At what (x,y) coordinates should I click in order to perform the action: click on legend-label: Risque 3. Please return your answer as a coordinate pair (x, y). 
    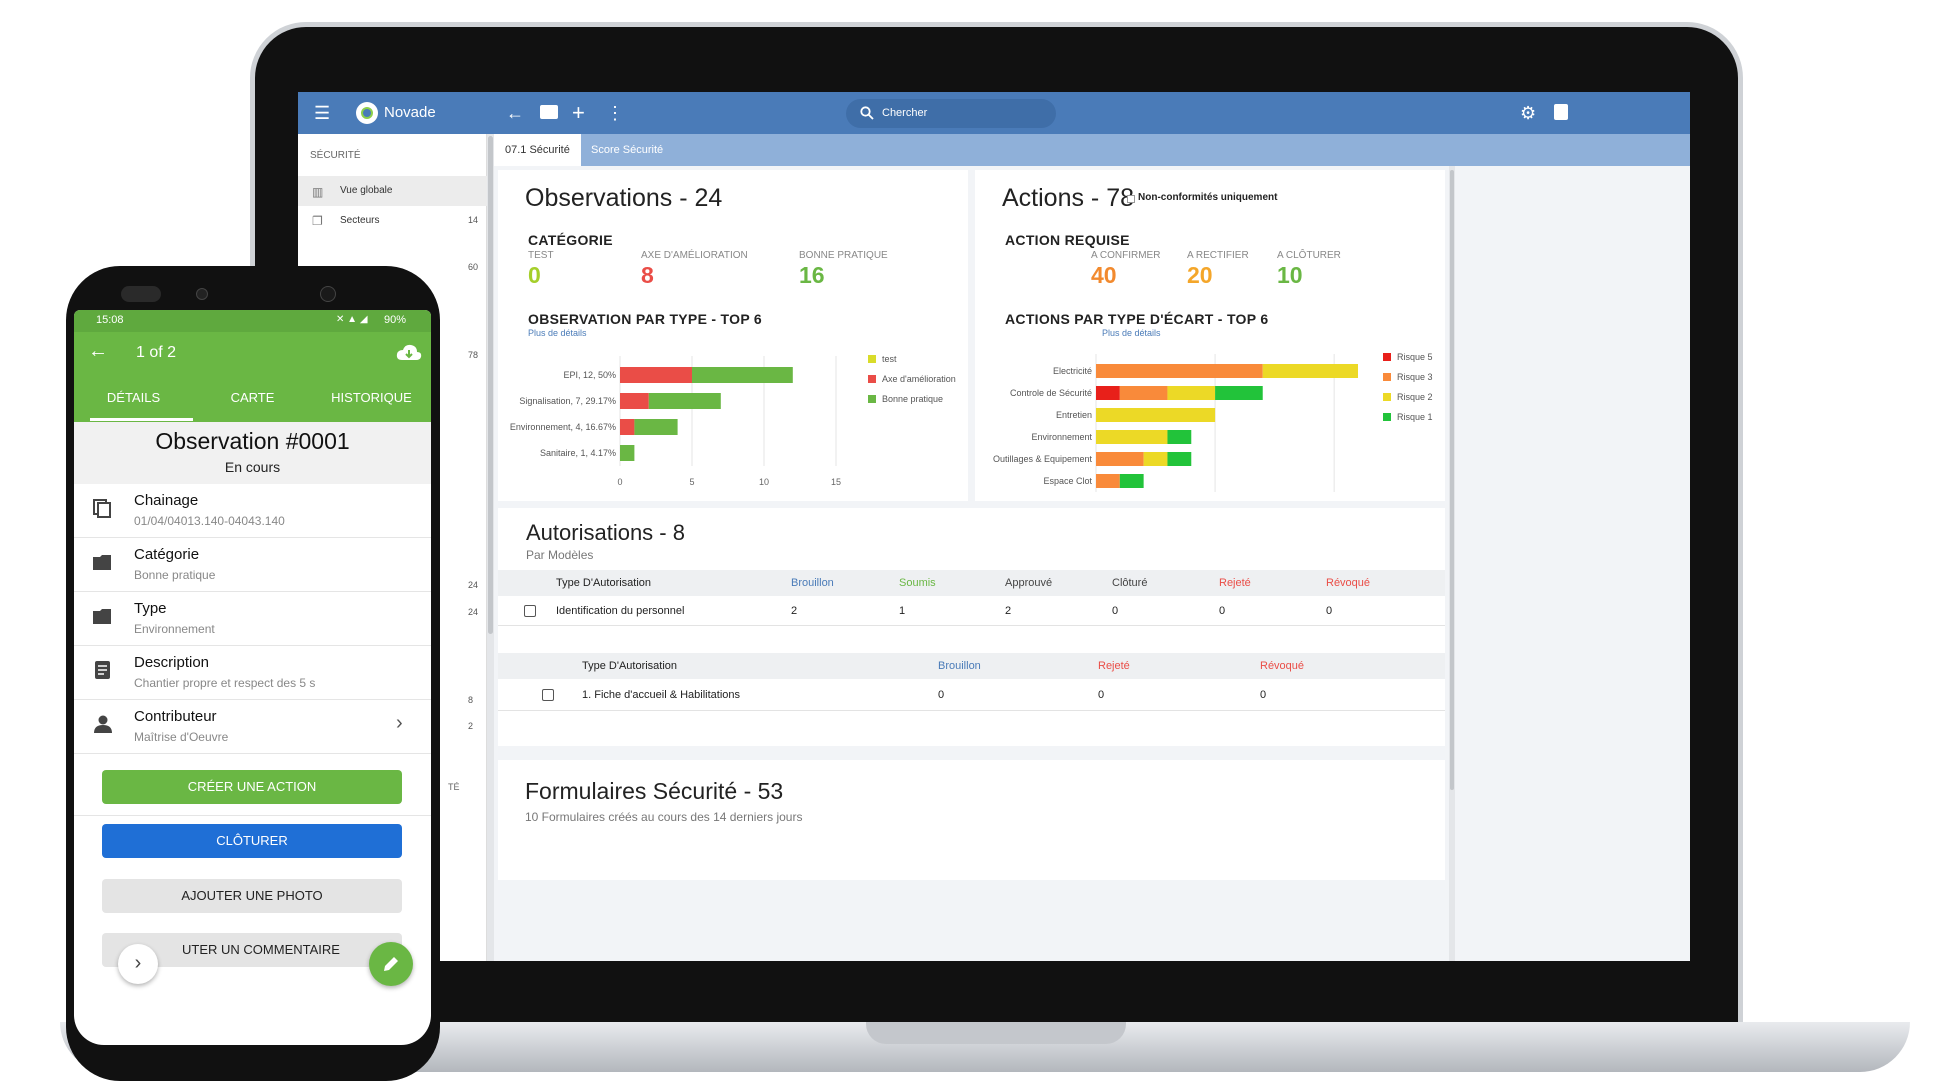
    Looking at the image, I should click on (1415, 377).